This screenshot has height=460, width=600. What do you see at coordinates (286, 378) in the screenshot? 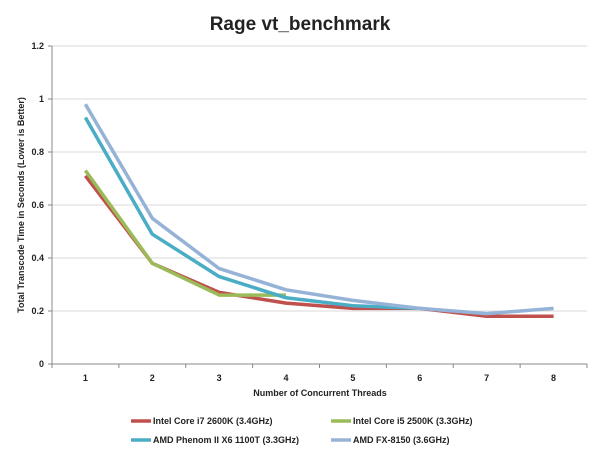
I see `x-tick-label: 4` at bounding box center [286, 378].